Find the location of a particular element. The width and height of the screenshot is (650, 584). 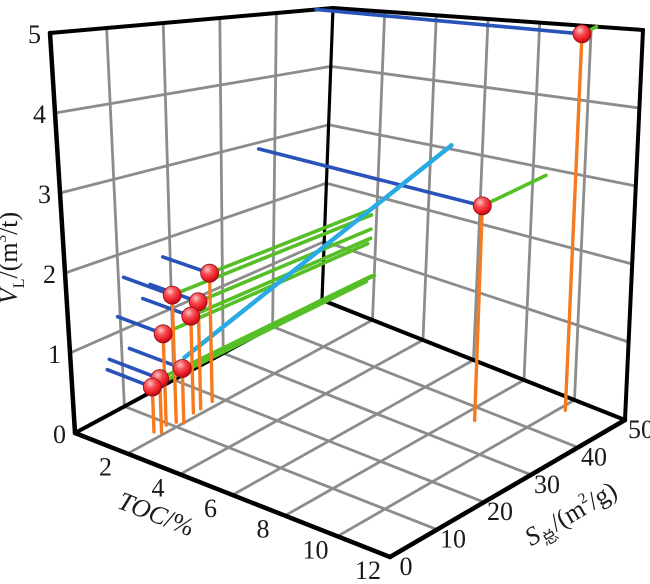

y-tick-label: 10 is located at coordinates (453, 539).